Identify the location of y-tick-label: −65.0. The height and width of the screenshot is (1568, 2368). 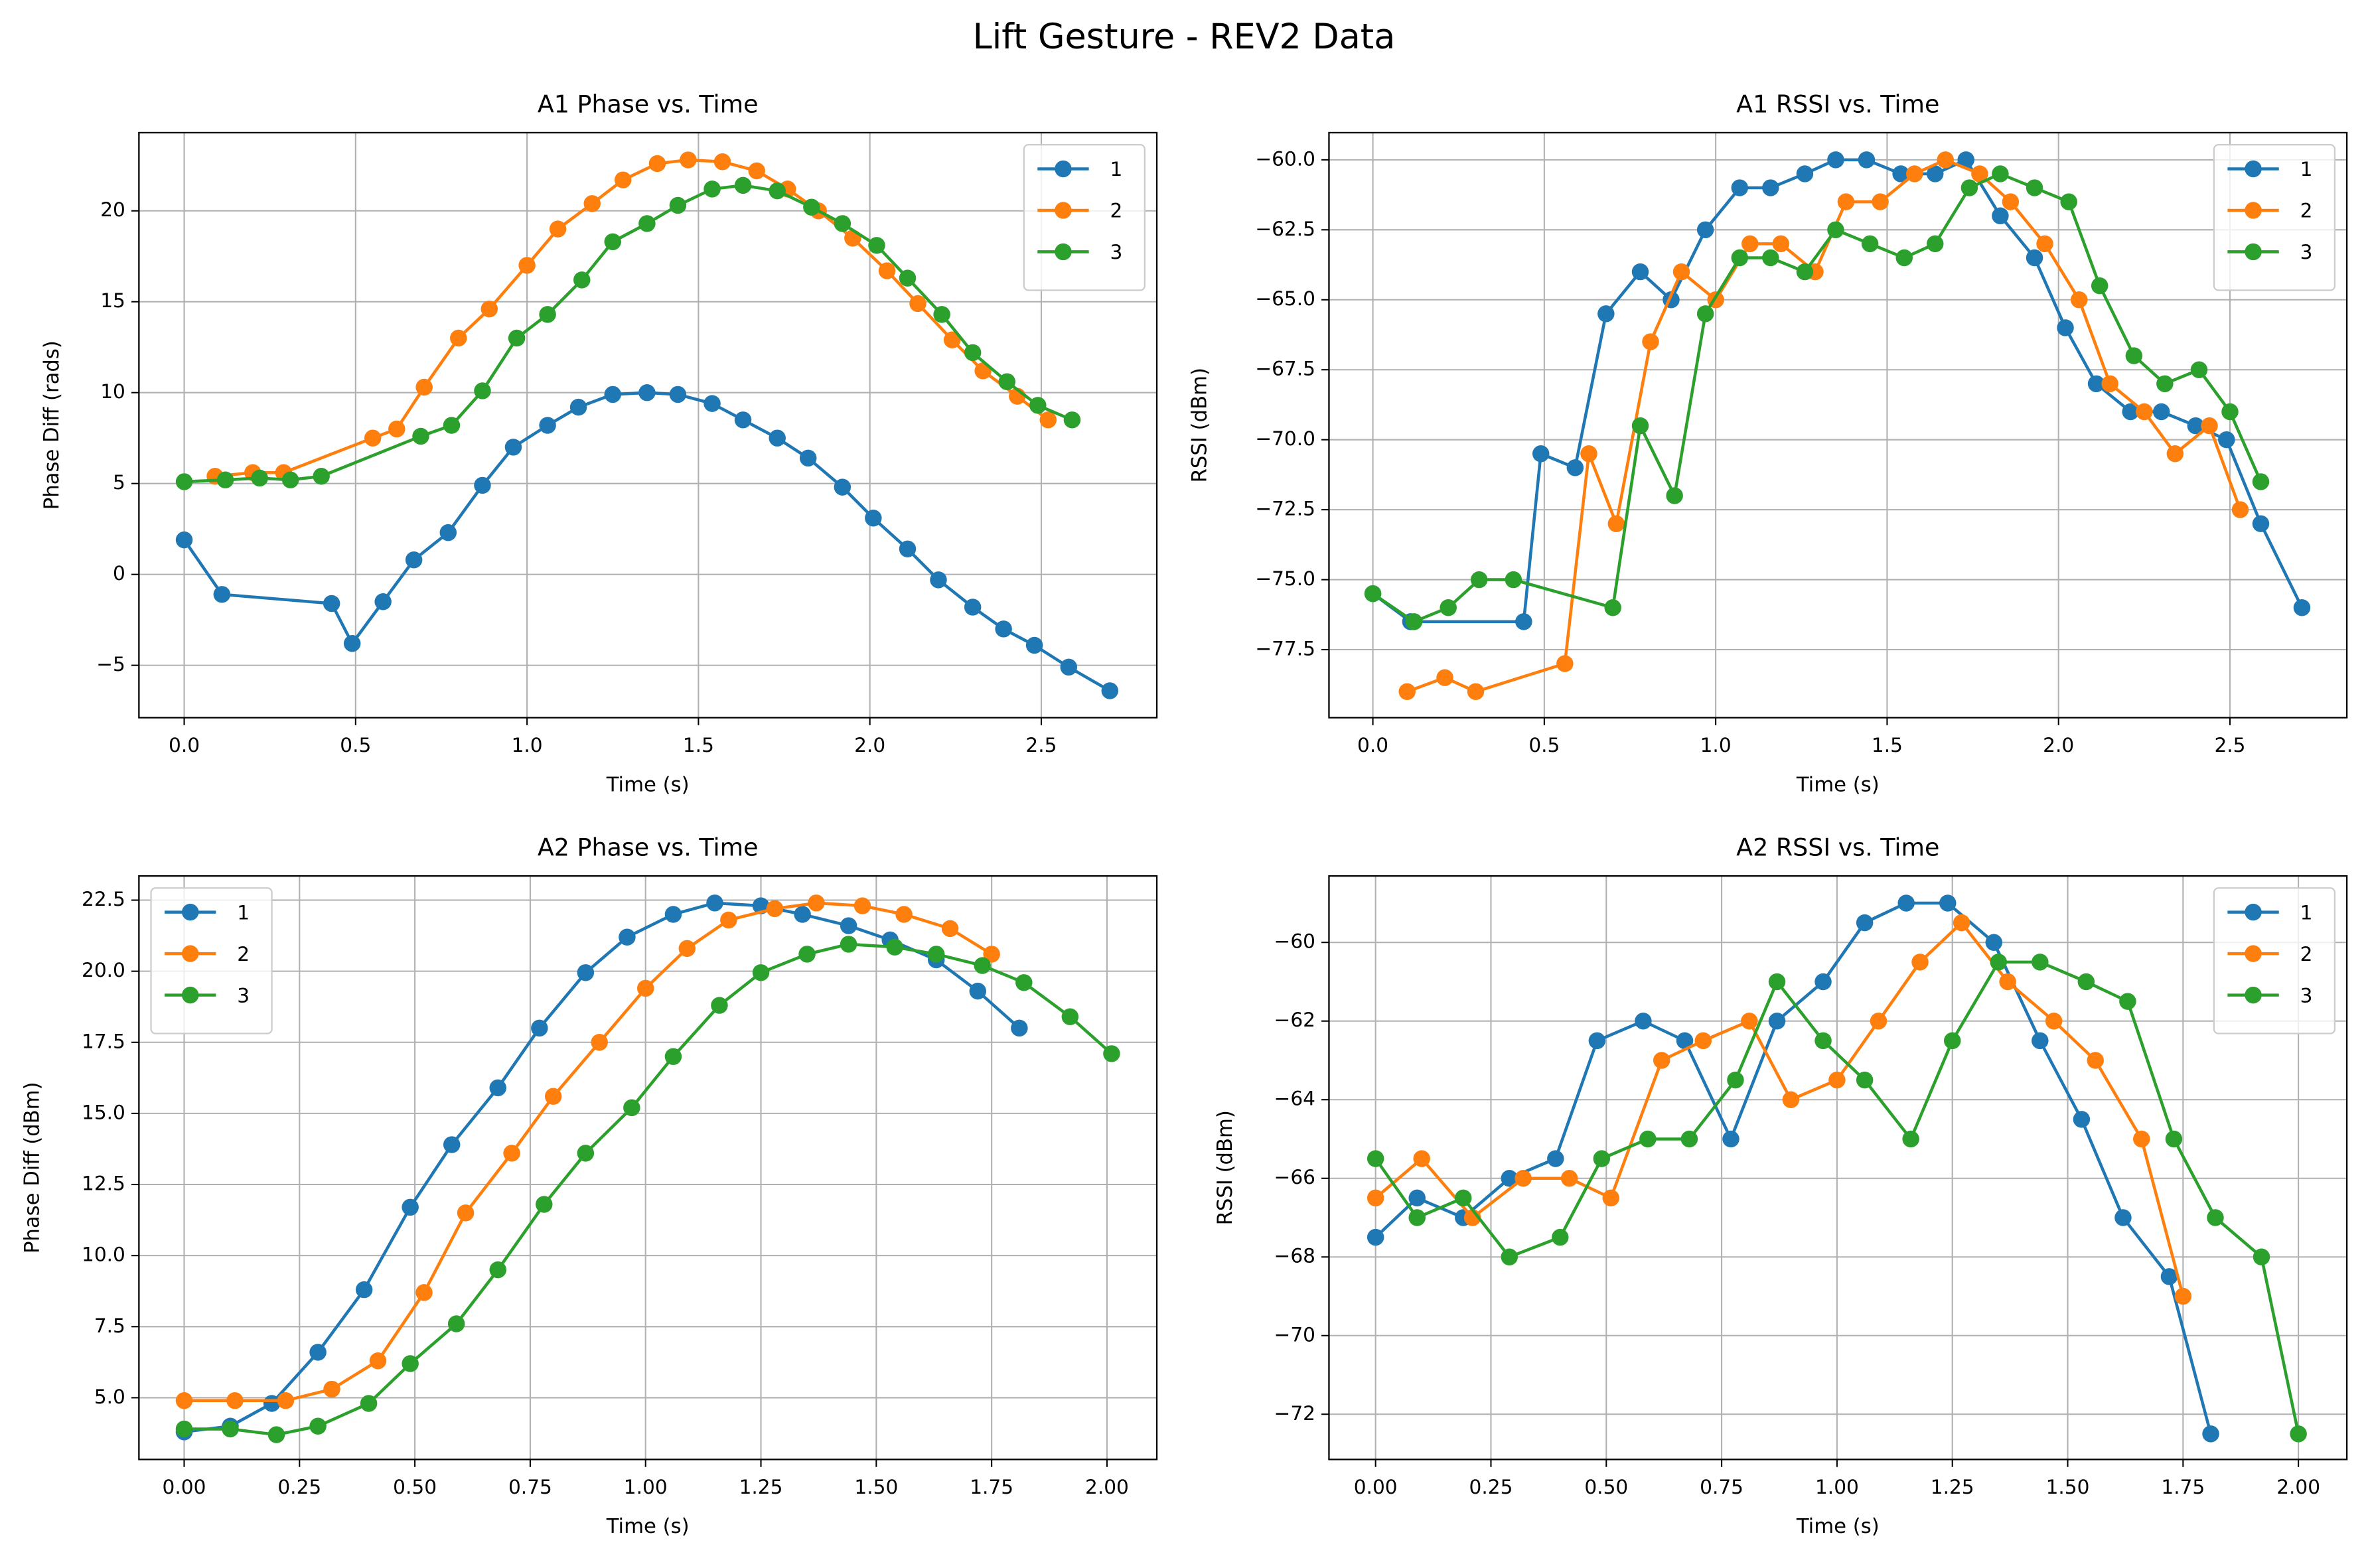
(1285, 298).